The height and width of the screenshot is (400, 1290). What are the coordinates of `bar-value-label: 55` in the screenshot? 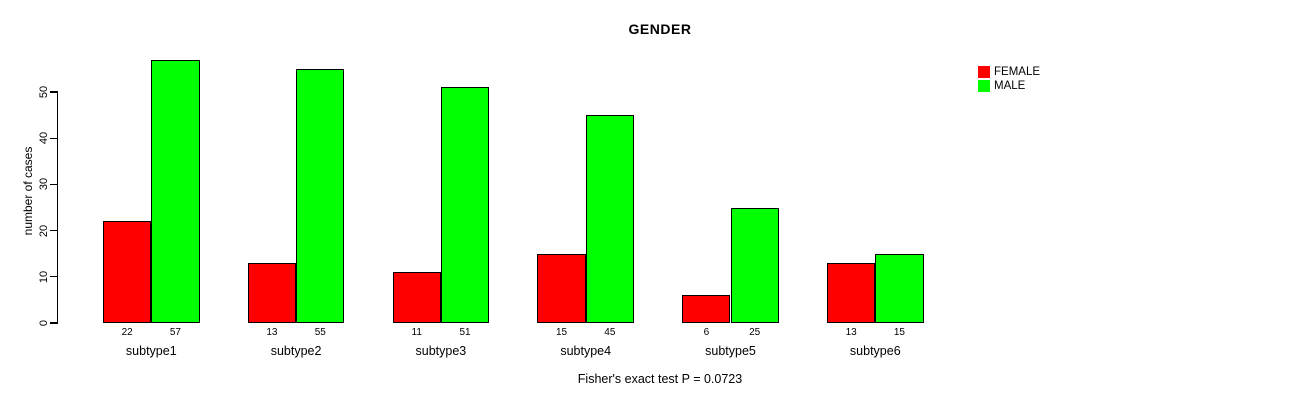 It's located at (320, 332).